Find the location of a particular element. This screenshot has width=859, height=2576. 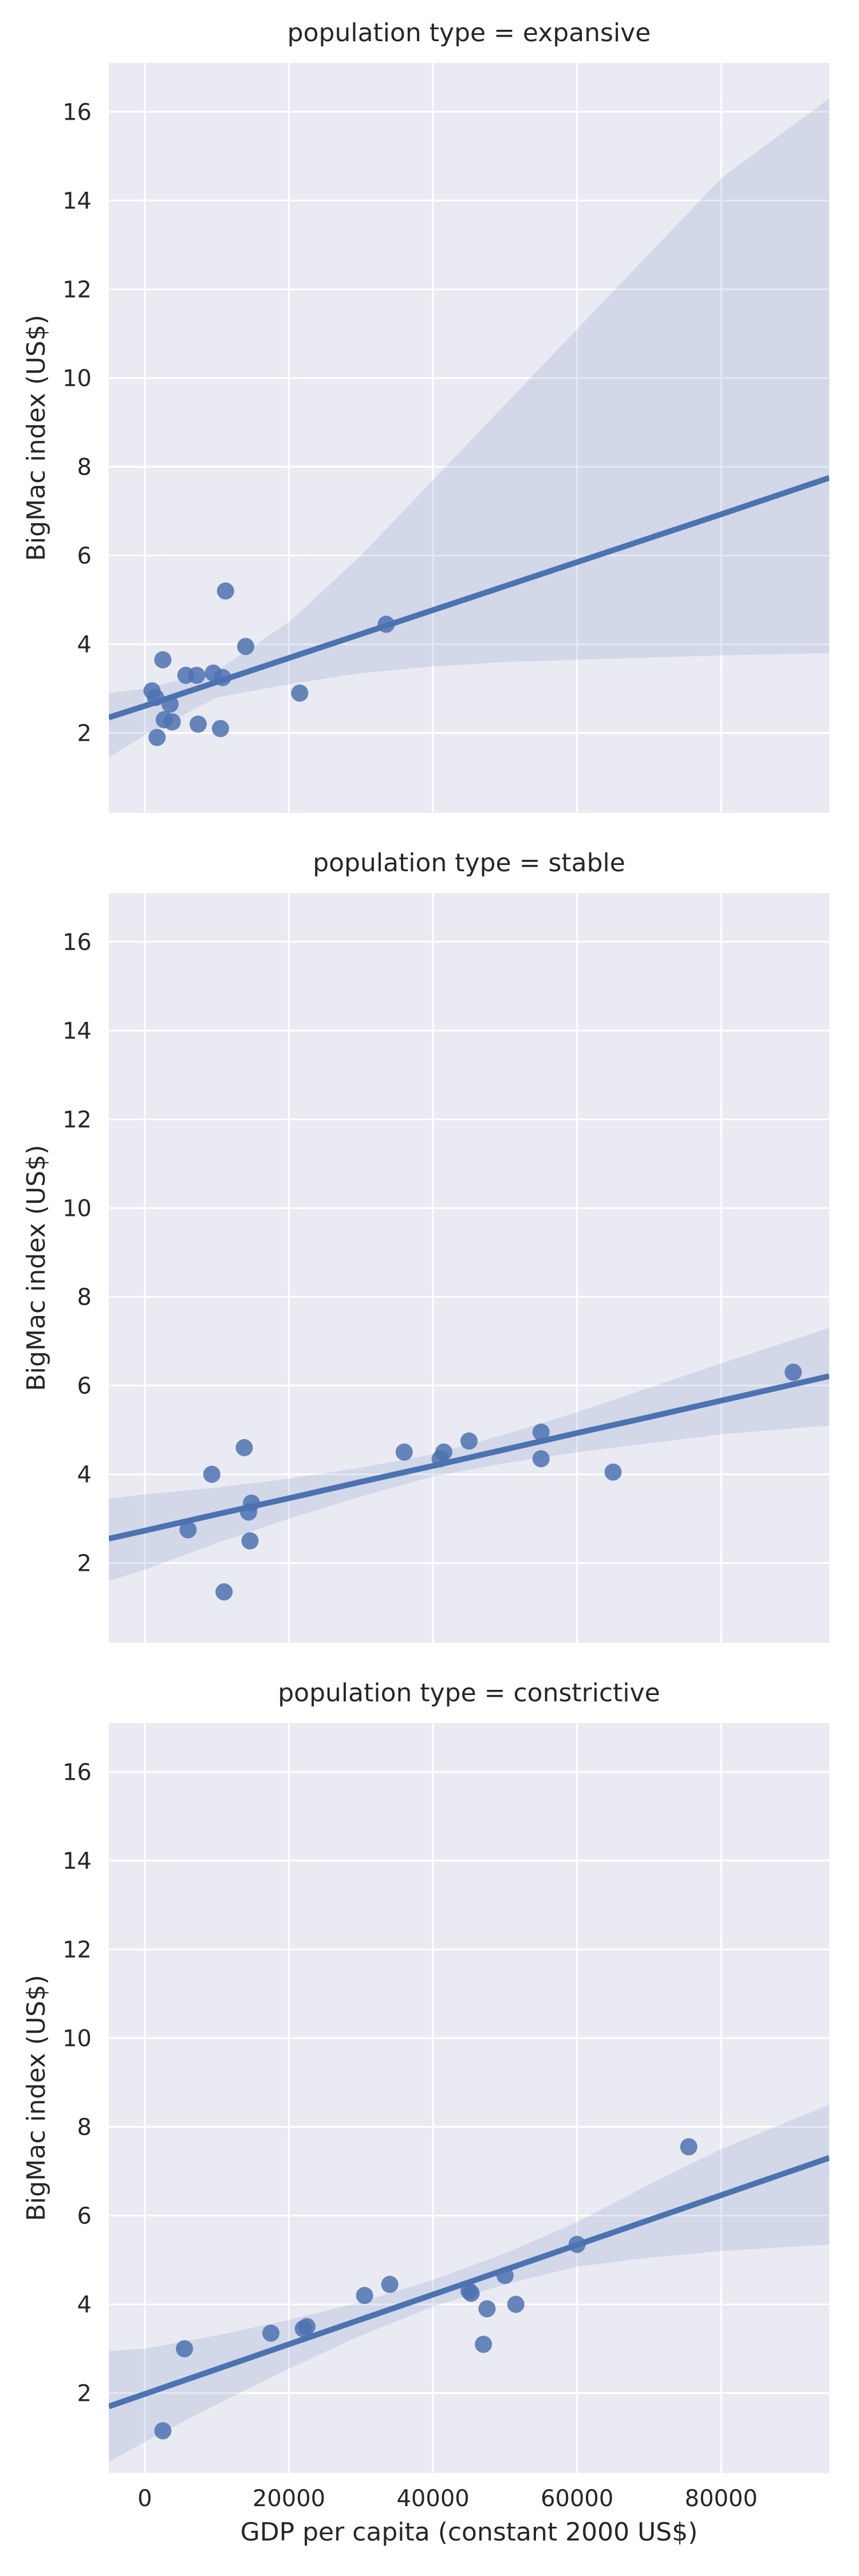

x-tick-label: 20000 is located at coordinates (289, 2499).